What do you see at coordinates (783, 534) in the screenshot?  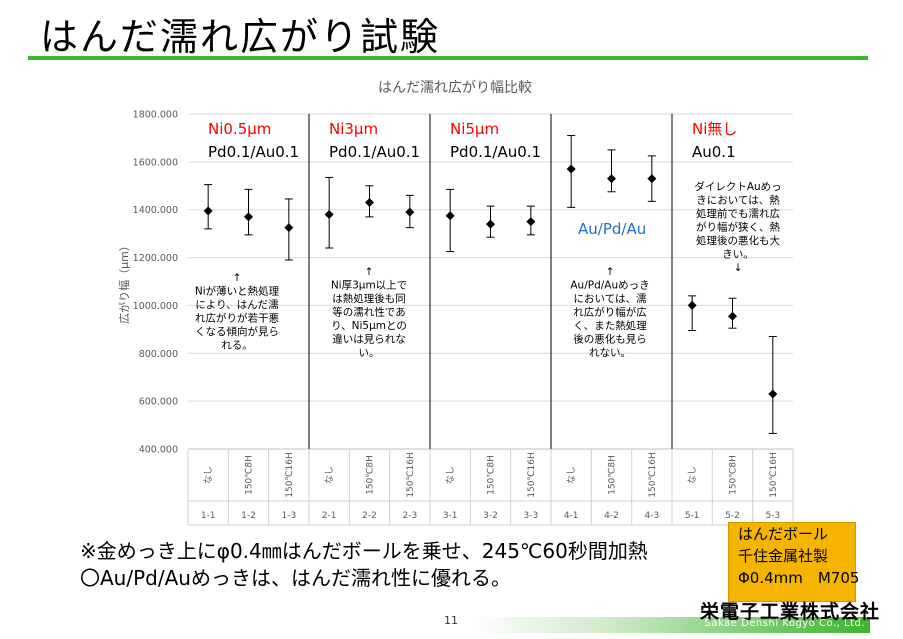 I see `legend-line: はんだボール` at bounding box center [783, 534].